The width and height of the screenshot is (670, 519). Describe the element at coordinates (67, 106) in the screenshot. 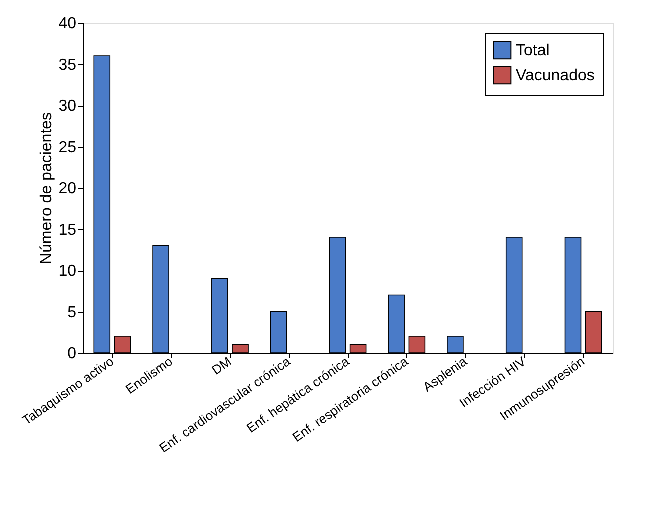

I see `y-tick-label: 30` at that location.